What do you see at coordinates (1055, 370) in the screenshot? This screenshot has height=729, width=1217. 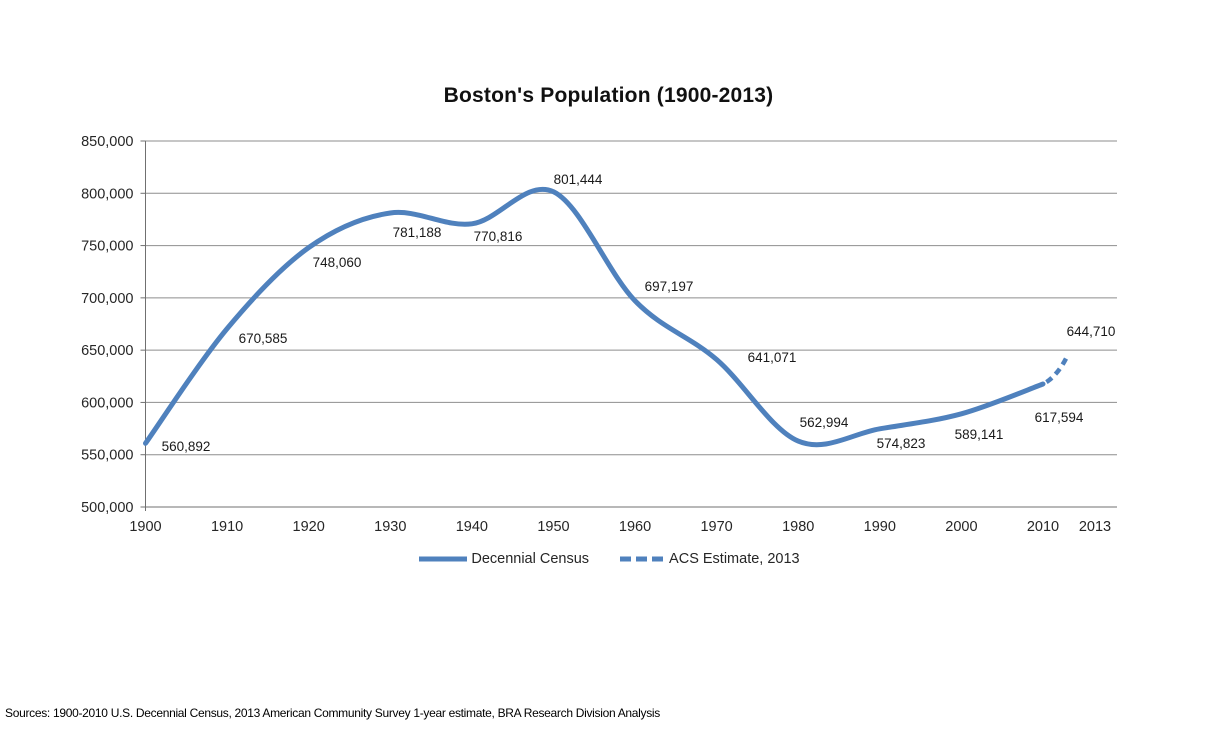 I see `acs-estimate-dashed-line` at bounding box center [1055, 370].